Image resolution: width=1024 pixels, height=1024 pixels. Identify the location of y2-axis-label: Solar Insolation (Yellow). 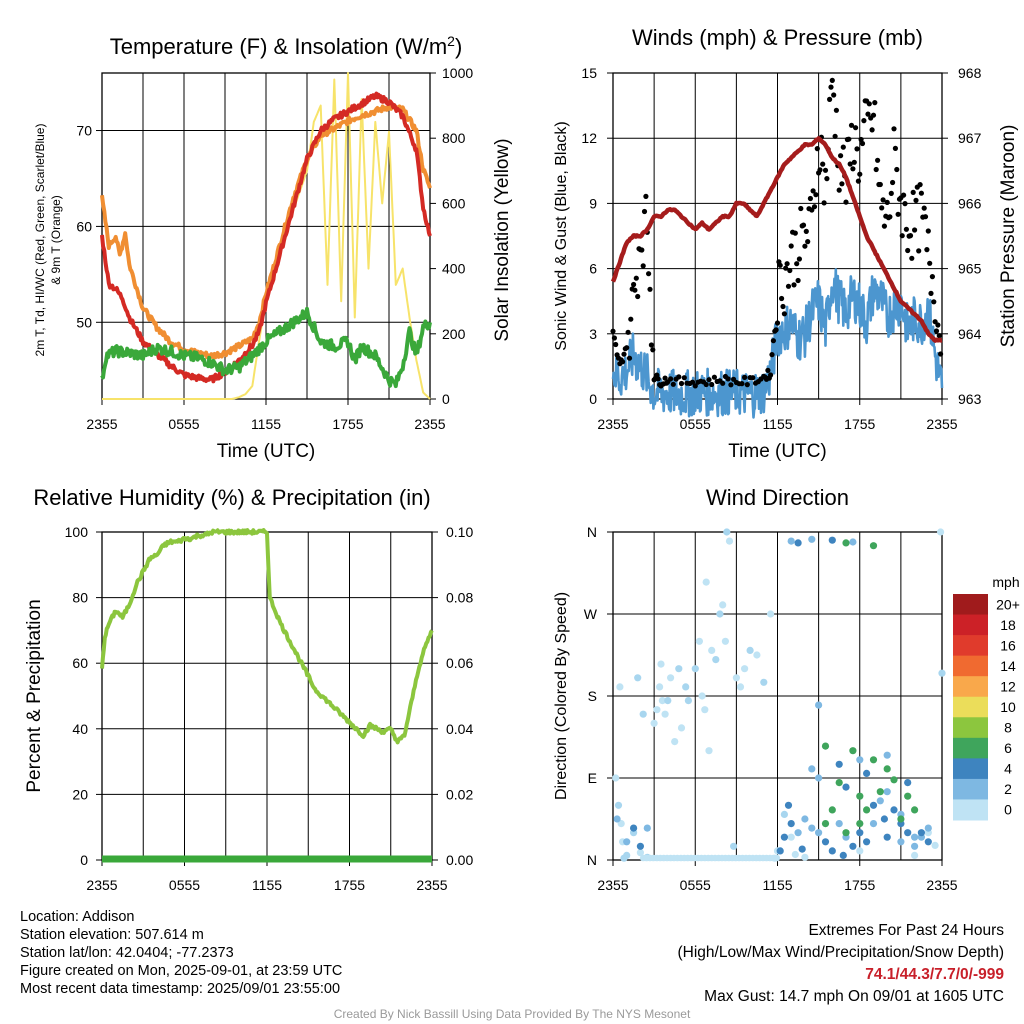
(502, 239).